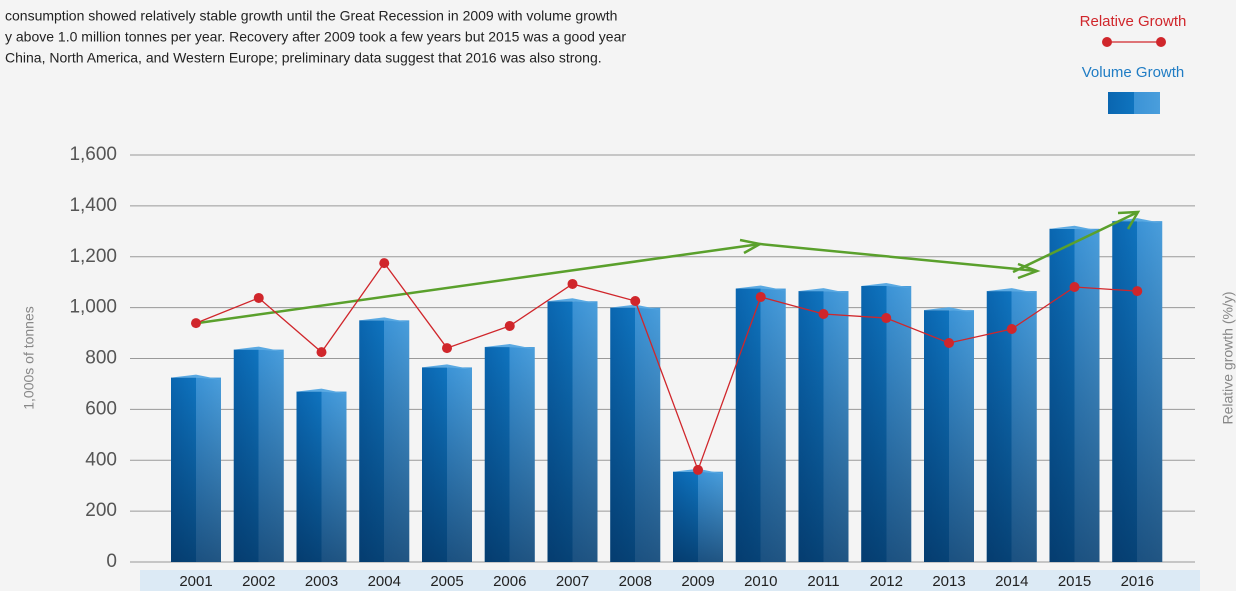  I want to click on x-tick-label: 2008, so click(635, 581).